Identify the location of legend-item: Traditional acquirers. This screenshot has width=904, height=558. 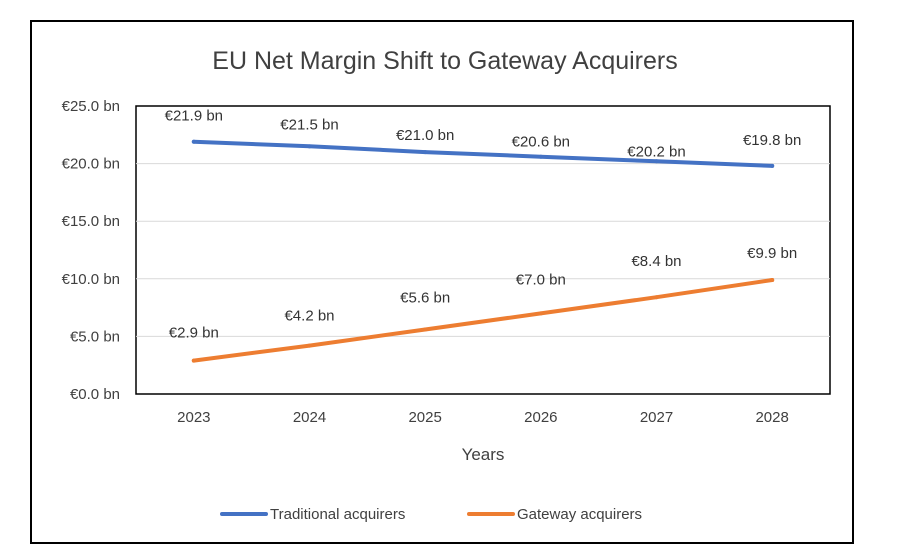
(312, 514).